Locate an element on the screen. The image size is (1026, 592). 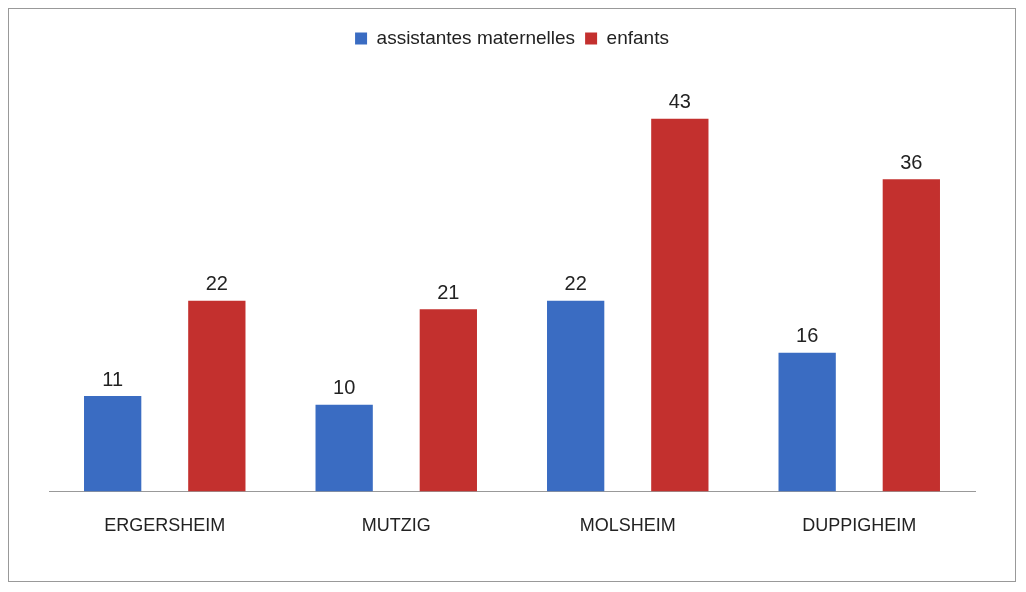
x-tick-label: MUTZIG is located at coordinates (396, 525).